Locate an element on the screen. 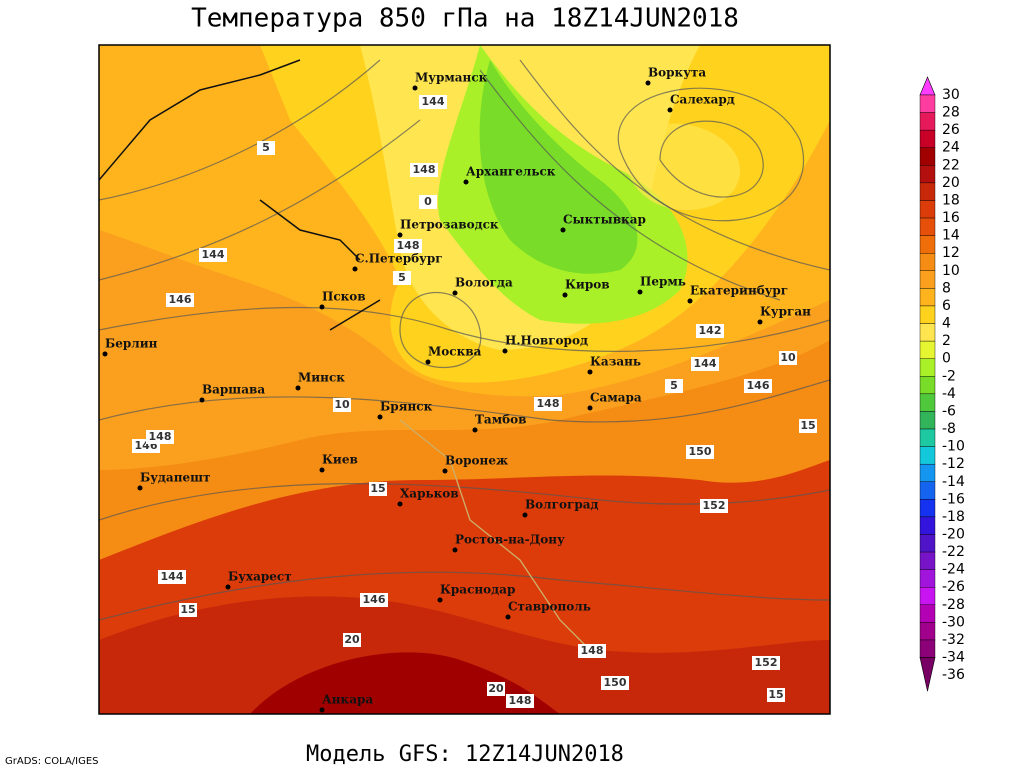  city-label: Казань is located at coordinates (615, 362).